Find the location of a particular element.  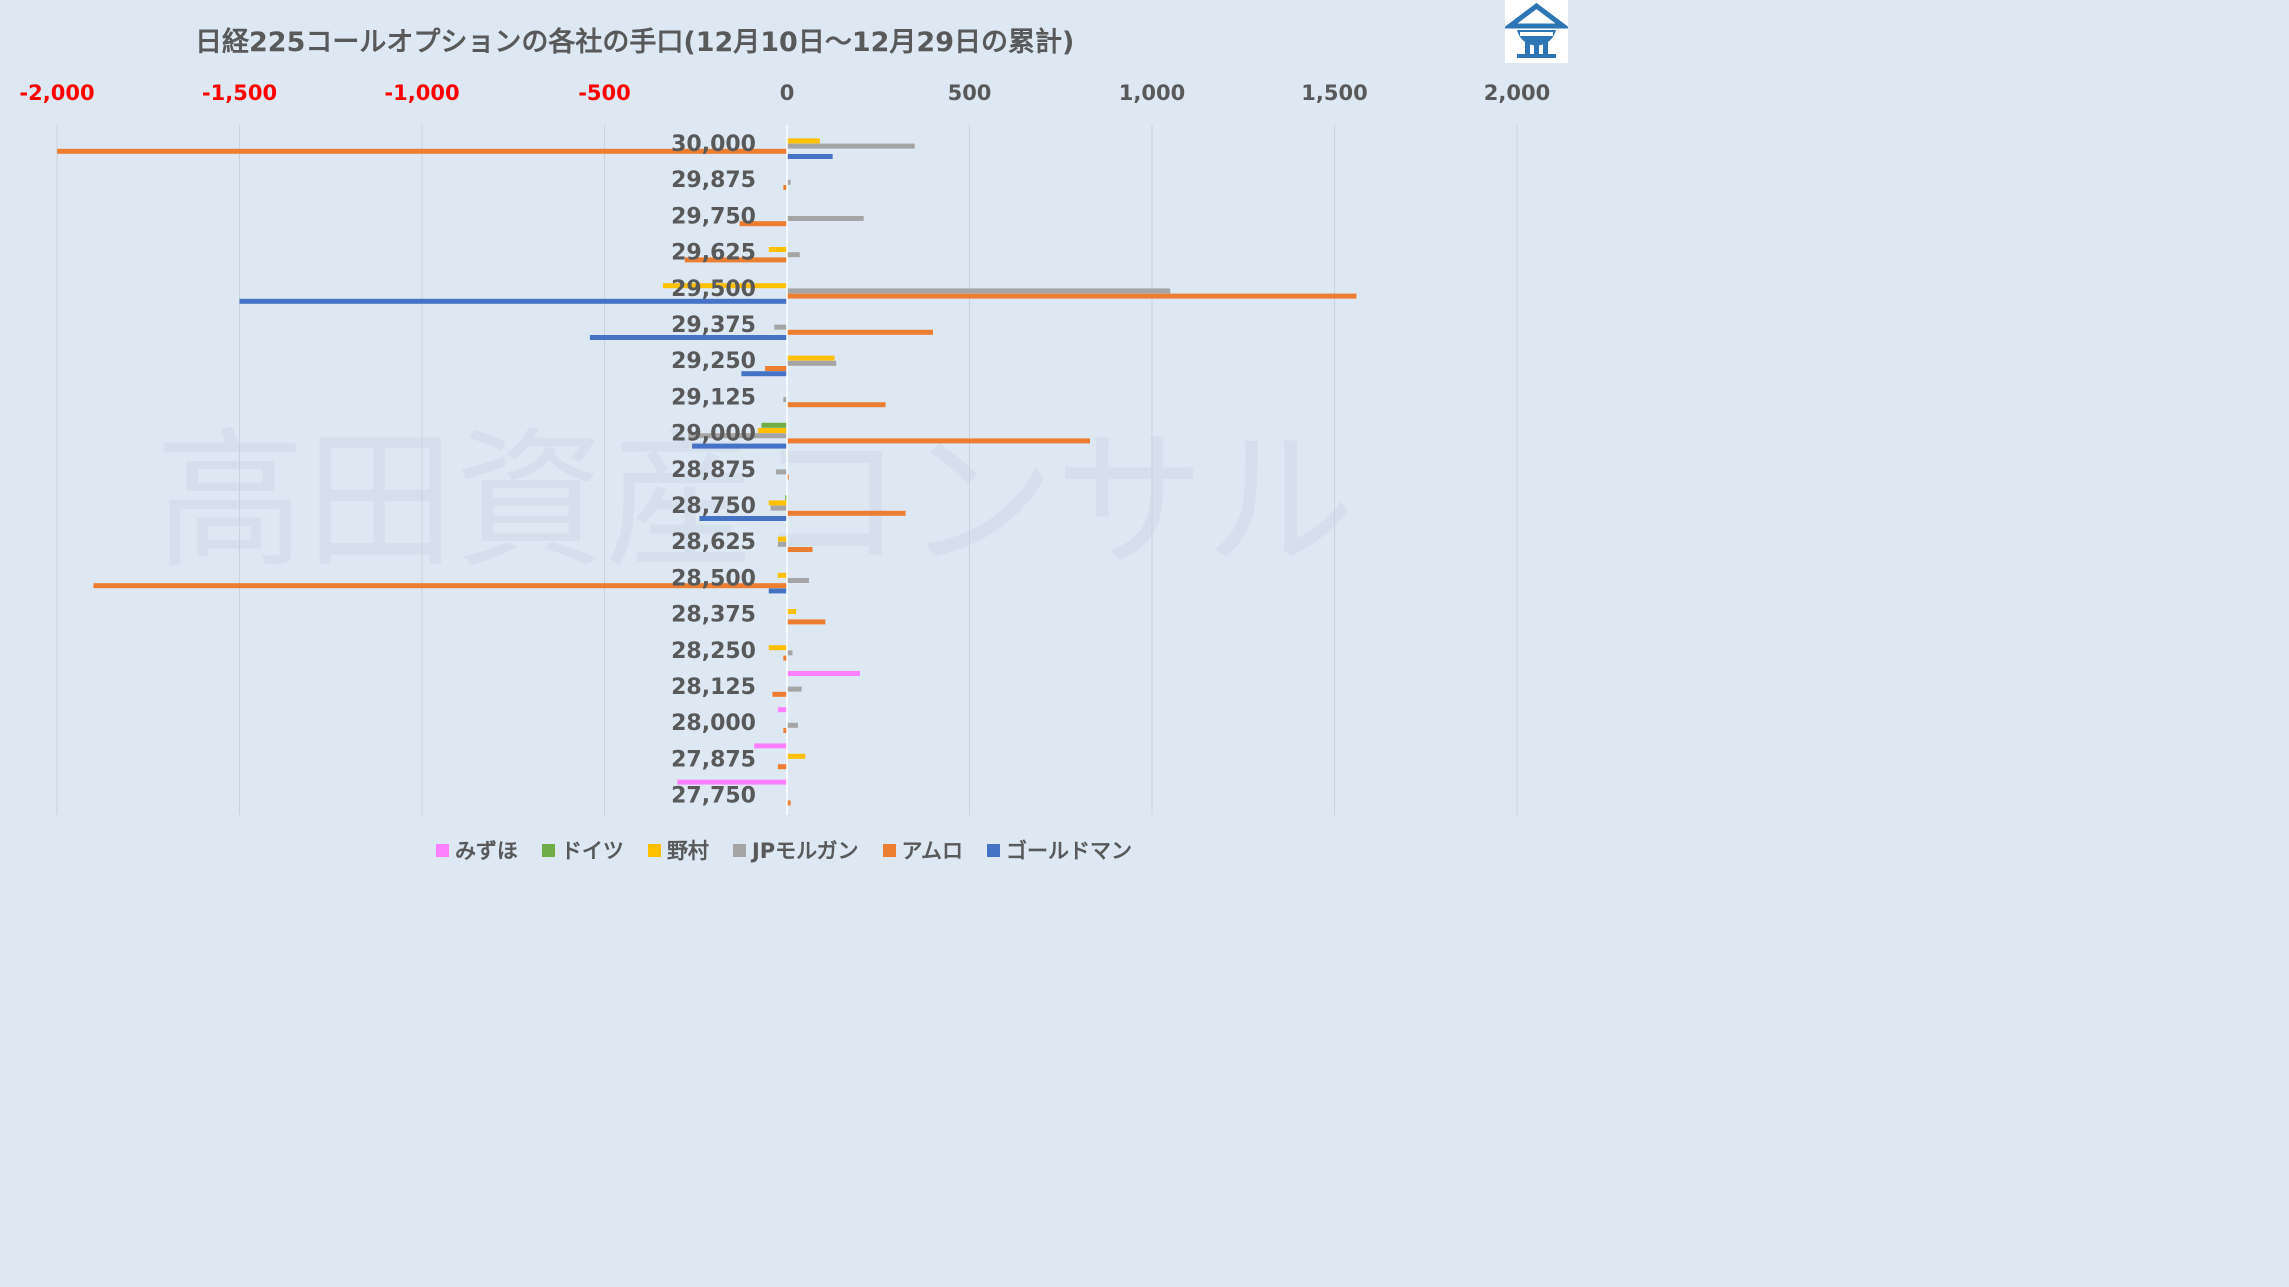

x-tick-label: -2,000 is located at coordinates (56, 93).